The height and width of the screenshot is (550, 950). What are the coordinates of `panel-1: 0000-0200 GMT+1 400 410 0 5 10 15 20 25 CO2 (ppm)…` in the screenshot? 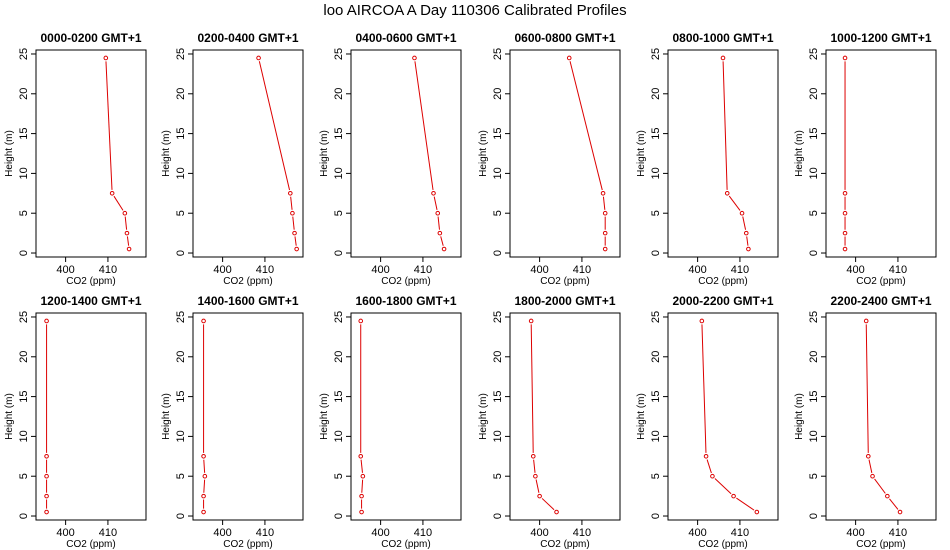 It's located at (75, 159).